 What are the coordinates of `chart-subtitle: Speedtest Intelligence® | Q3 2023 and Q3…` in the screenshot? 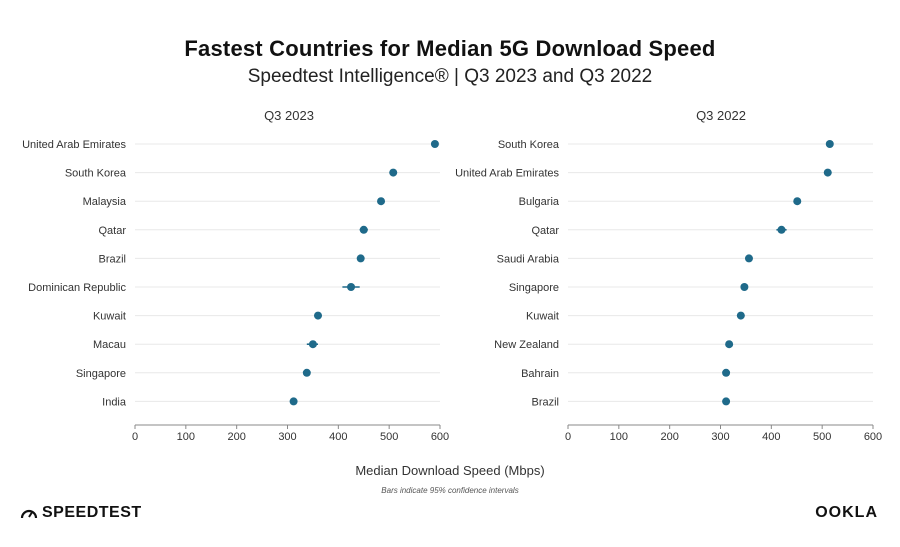 It's located at (450, 76).